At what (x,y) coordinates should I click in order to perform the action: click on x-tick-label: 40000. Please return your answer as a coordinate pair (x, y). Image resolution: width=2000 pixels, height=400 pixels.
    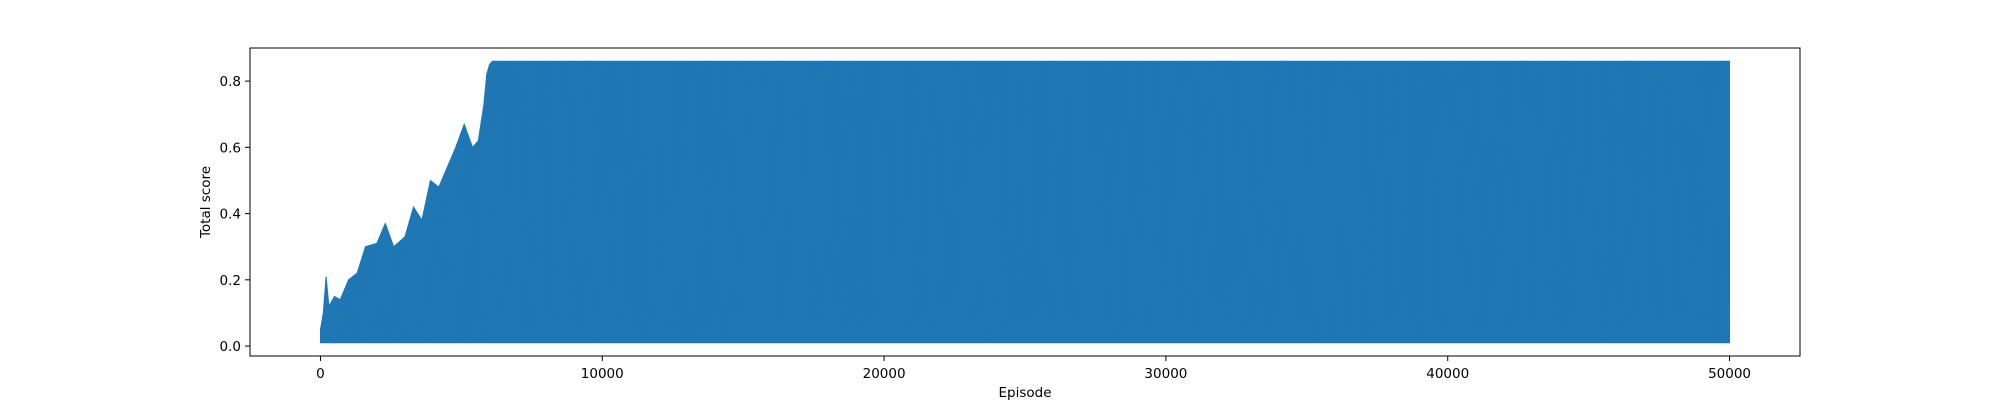
    Looking at the image, I should click on (1447, 374).